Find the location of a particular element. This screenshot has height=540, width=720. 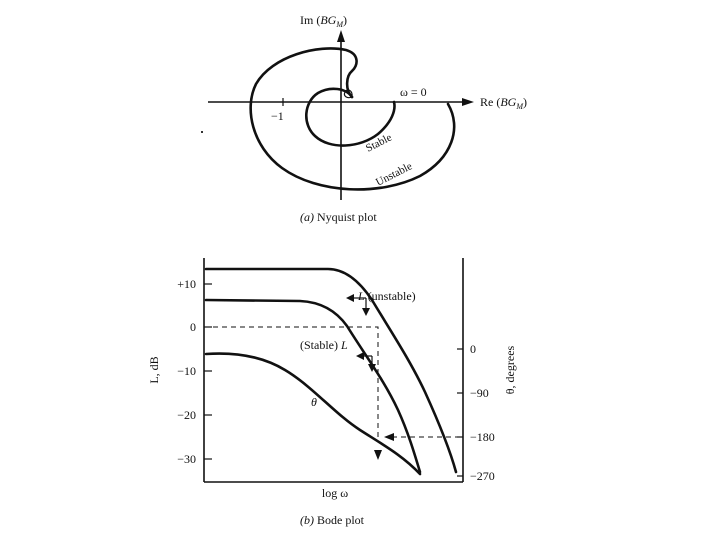

bode-left-tick-label: 0 is located at coordinates (193, 327).